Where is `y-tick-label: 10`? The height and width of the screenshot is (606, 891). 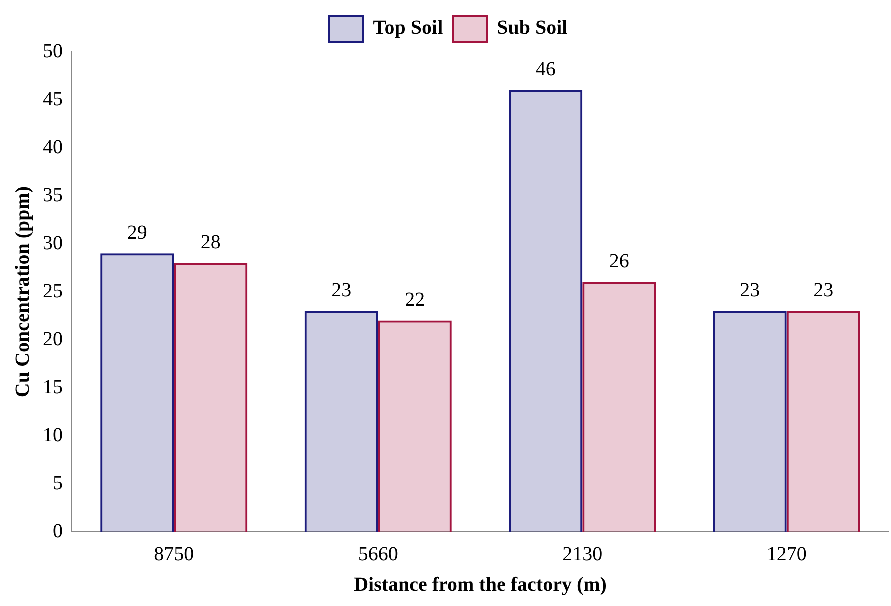
y-tick-label: 10 is located at coordinates (53, 435).